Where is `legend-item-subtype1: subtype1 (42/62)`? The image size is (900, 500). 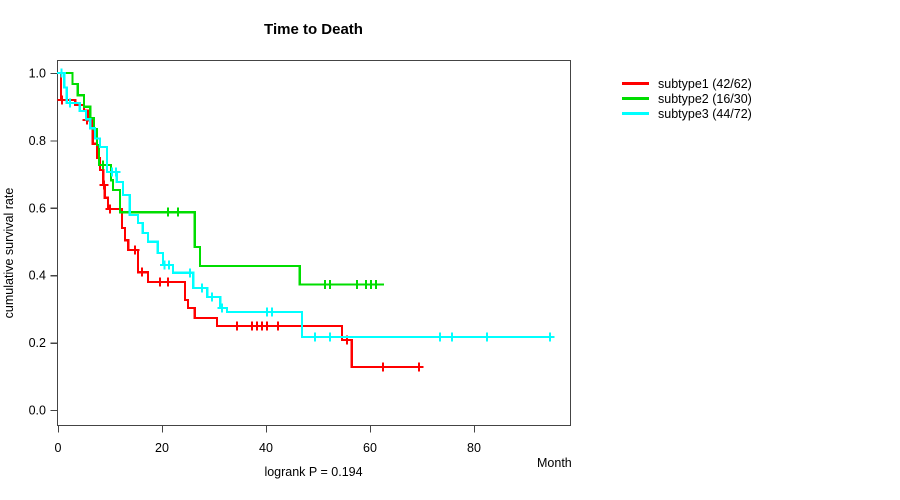 legend-item-subtype1: subtype1 (42/62) is located at coordinates (687, 83).